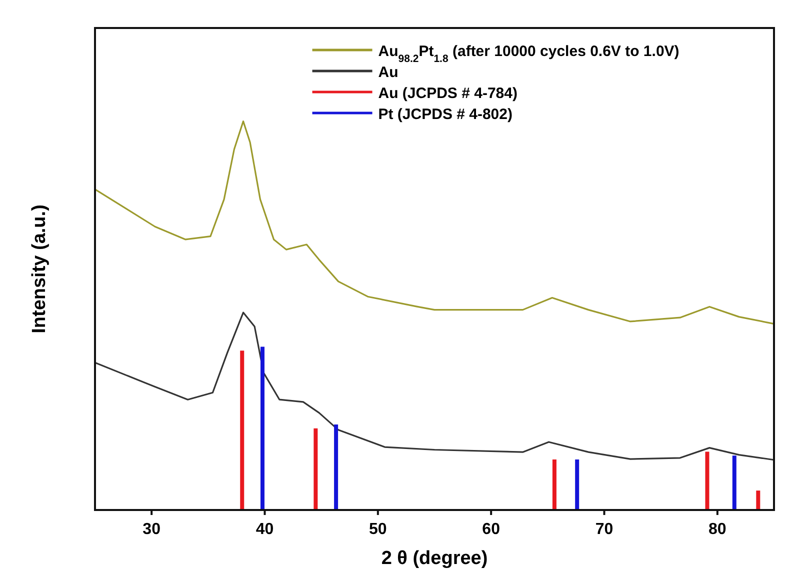 This screenshot has width=788, height=584. Describe the element at coordinates (445, 114) in the screenshot. I see `legend-label: Pt (JCPDS # 4-802)` at that location.